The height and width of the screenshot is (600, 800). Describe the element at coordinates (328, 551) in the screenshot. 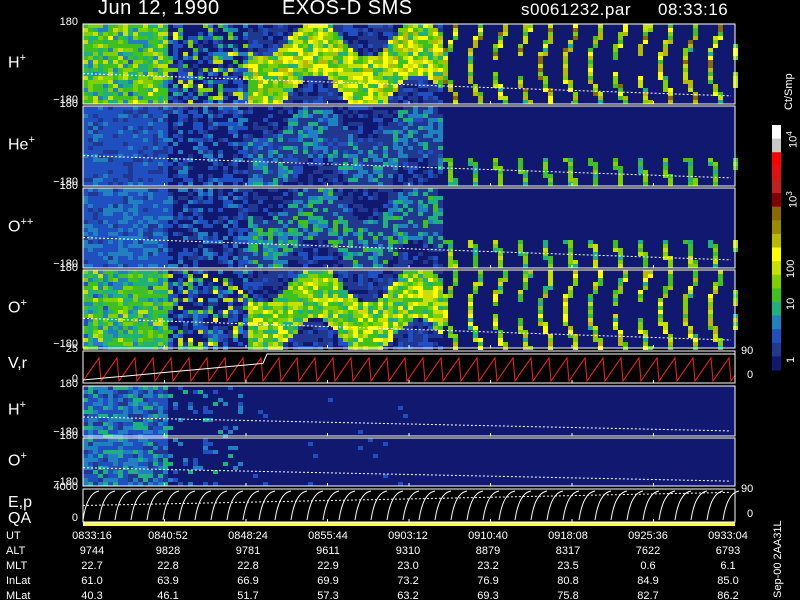

I see `footer-alt-value: 9611` at that location.